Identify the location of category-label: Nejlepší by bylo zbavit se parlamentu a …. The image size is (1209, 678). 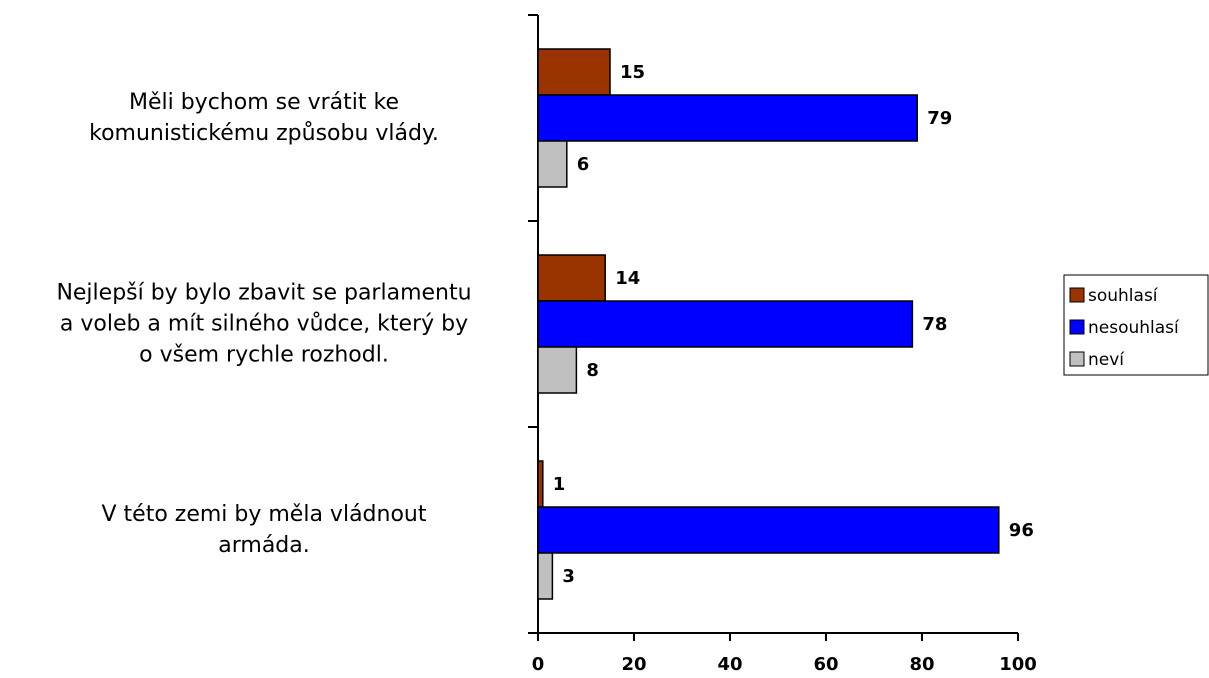
(264, 324).